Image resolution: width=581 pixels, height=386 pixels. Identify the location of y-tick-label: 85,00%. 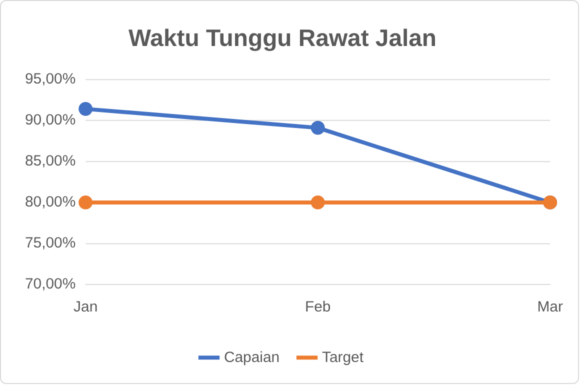
(50, 161).